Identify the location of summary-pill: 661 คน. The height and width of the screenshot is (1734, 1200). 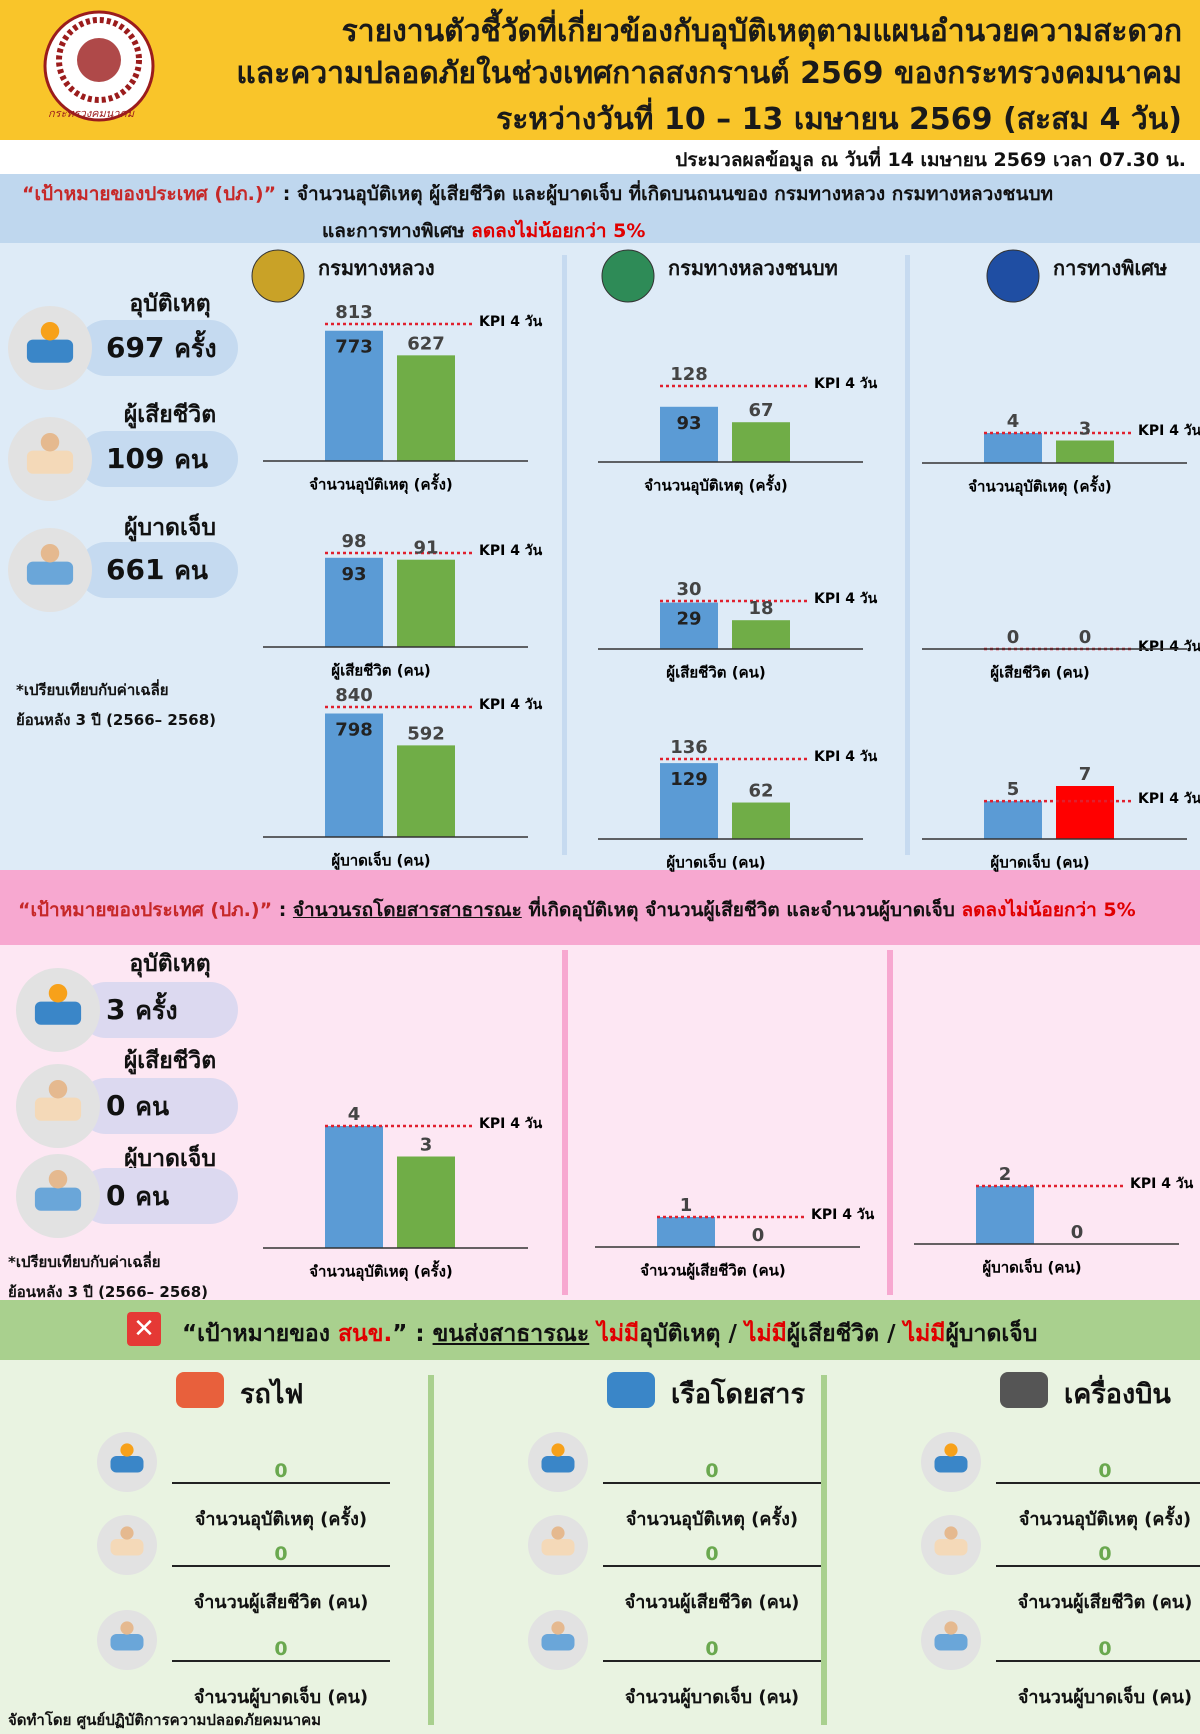
(158, 570).